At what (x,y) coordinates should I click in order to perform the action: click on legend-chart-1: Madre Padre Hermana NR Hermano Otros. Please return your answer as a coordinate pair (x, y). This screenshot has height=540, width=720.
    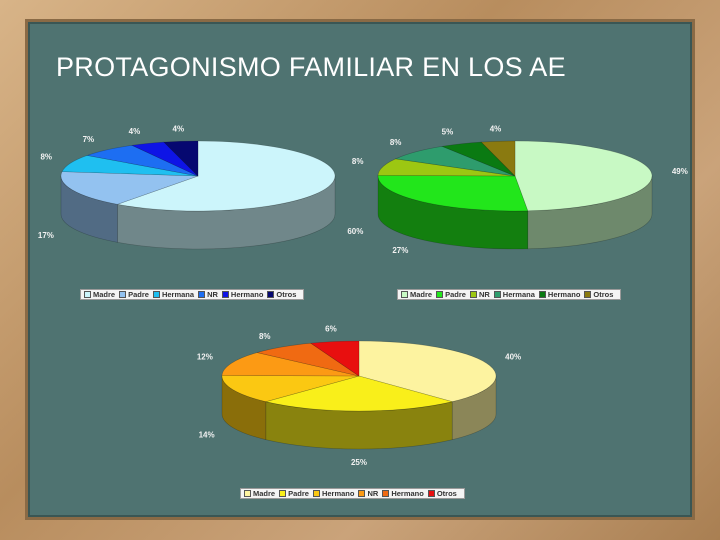
    Looking at the image, I should click on (192, 294).